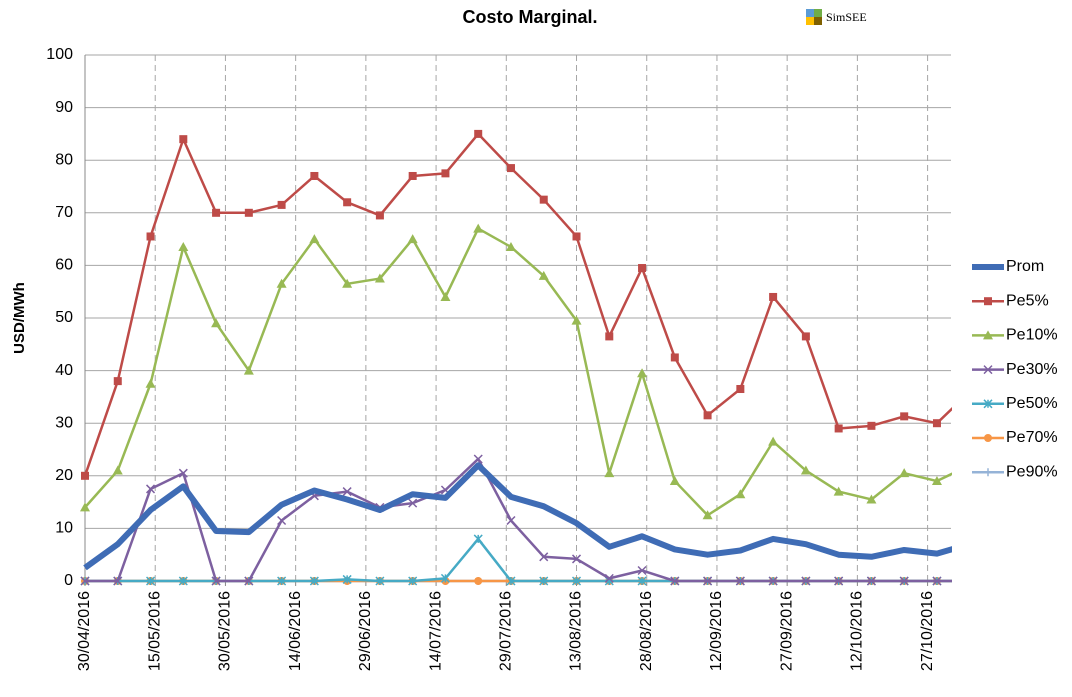 Image resolution: width=1072 pixels, height=697 pixels. I want to click on x-tick-label: 12/09/2016, so click(716, 631).